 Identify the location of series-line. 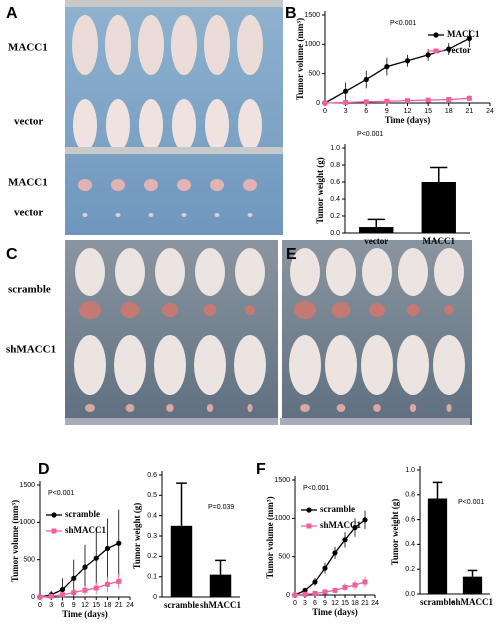
(79, 570).